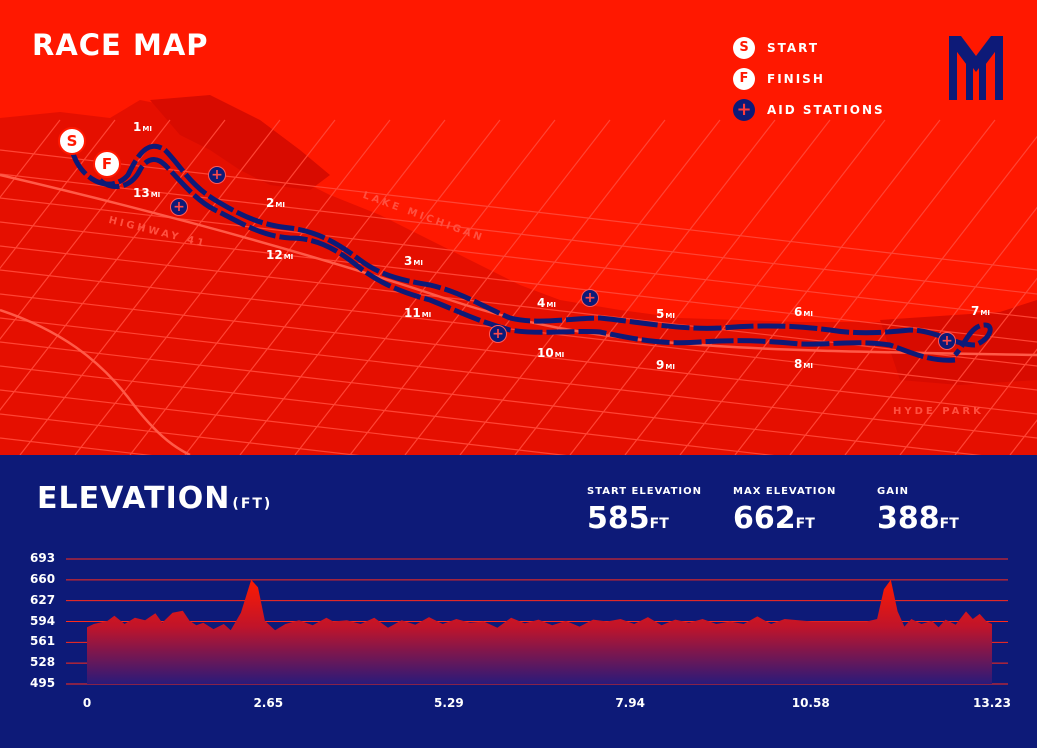 This screenshot has width=1037, height=748. Describe the element at coordinates (810, 703) in the screenshot. I see `x-tick-label: 10.58` at that location.